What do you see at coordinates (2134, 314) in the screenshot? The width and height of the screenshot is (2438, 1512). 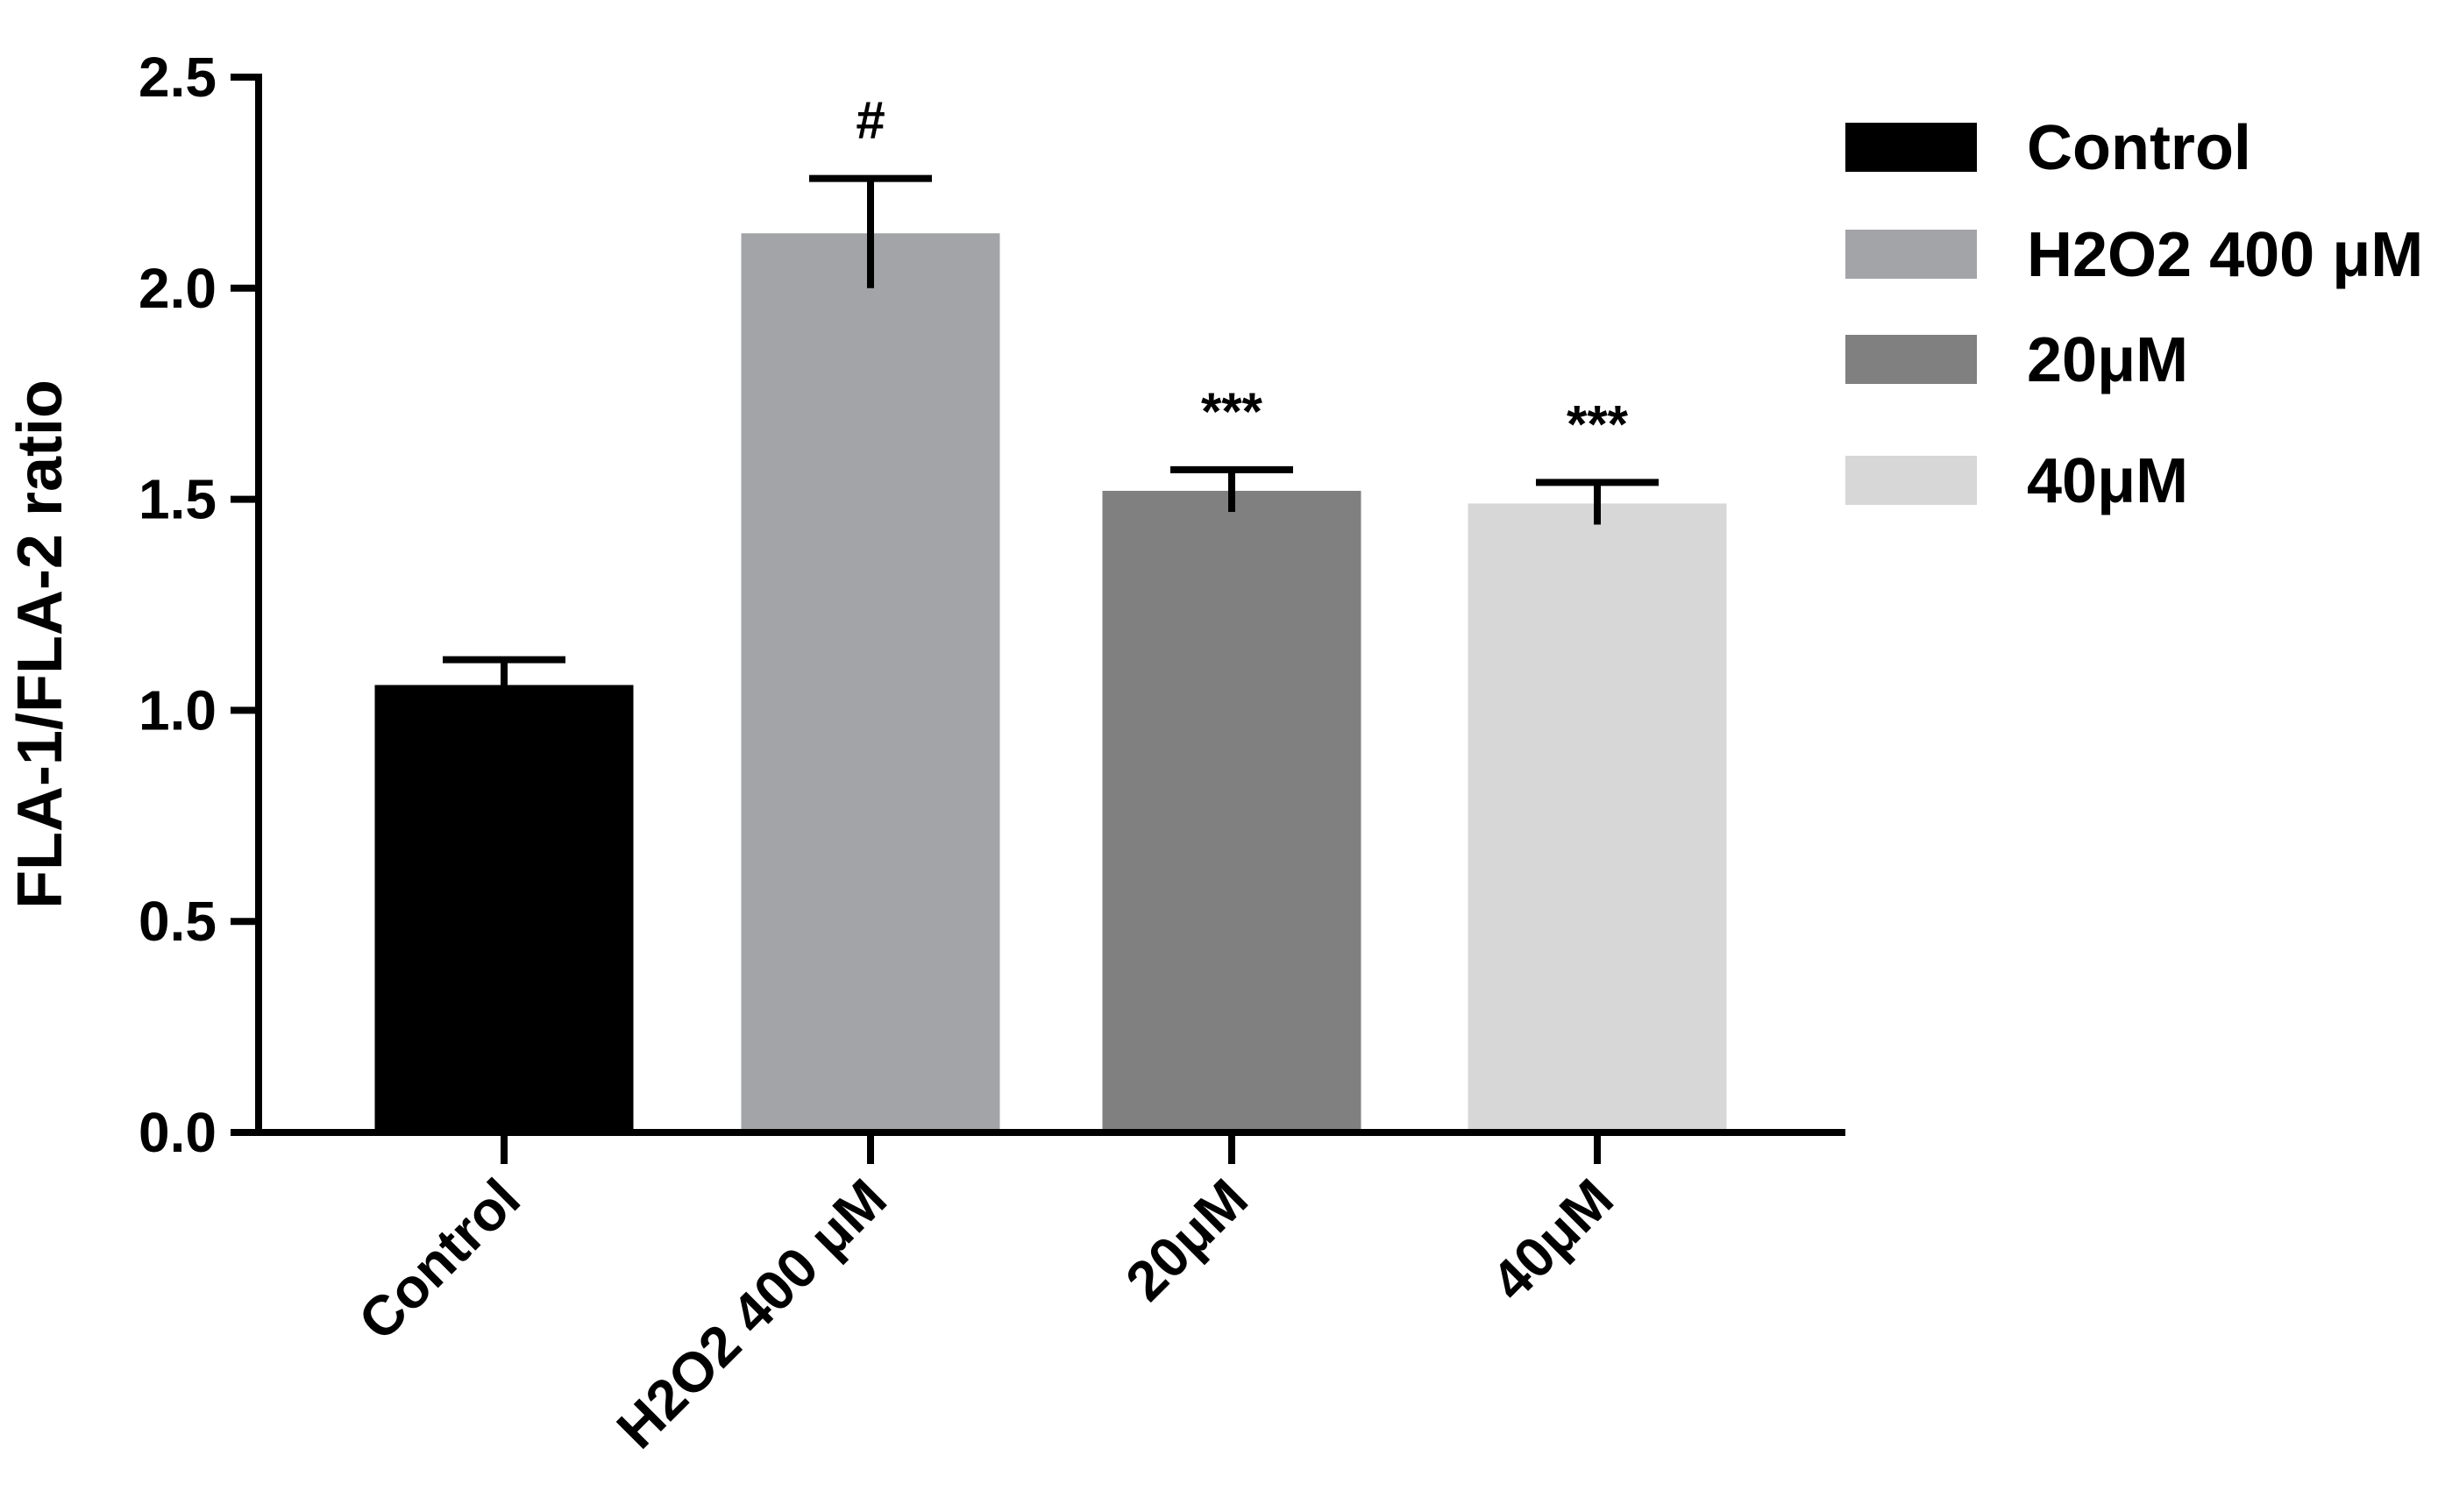 I see `legend: Control H2O2 400 μM 20μM 40μM` at bounding box center [2134, 314].